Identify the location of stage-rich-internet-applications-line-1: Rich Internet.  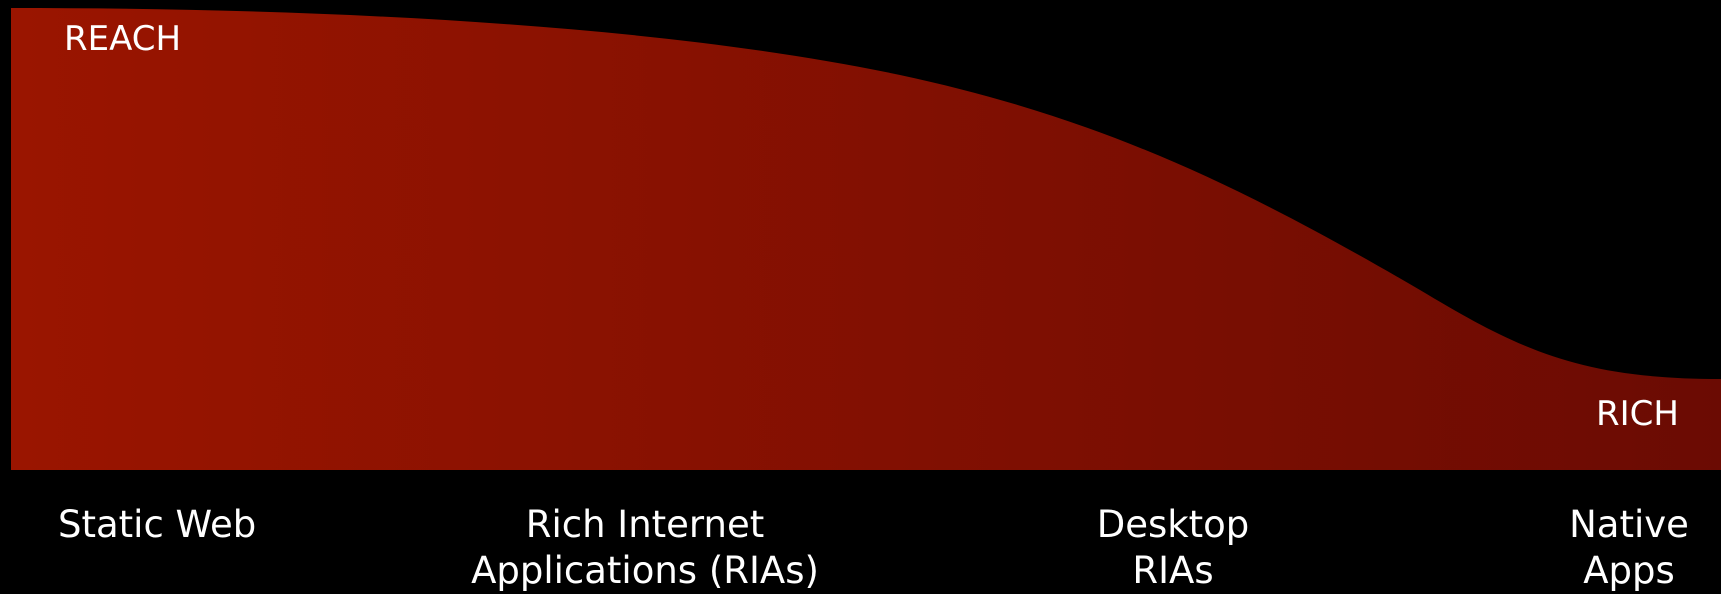
(645, 524).